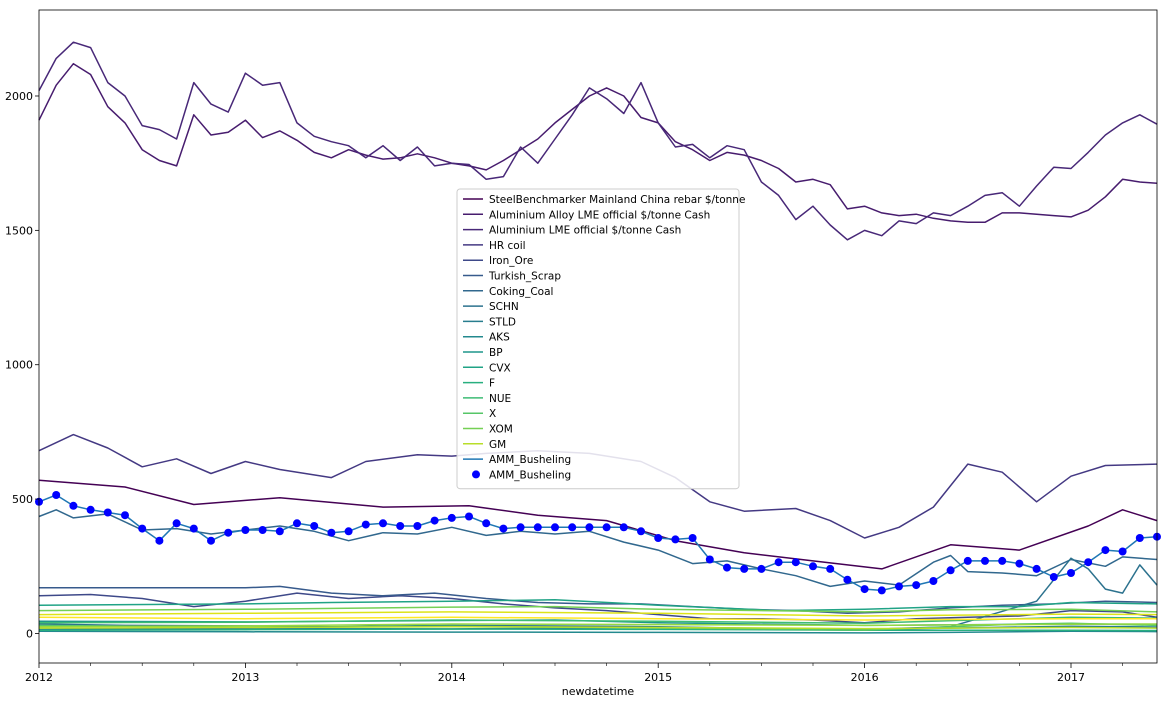 This screenshot has width=1166, height=701. What do you see at coordinates (524, 277) in the screenshot?
I see `legend-label: Turkish_Scrap` at bounding box center [524, 277].